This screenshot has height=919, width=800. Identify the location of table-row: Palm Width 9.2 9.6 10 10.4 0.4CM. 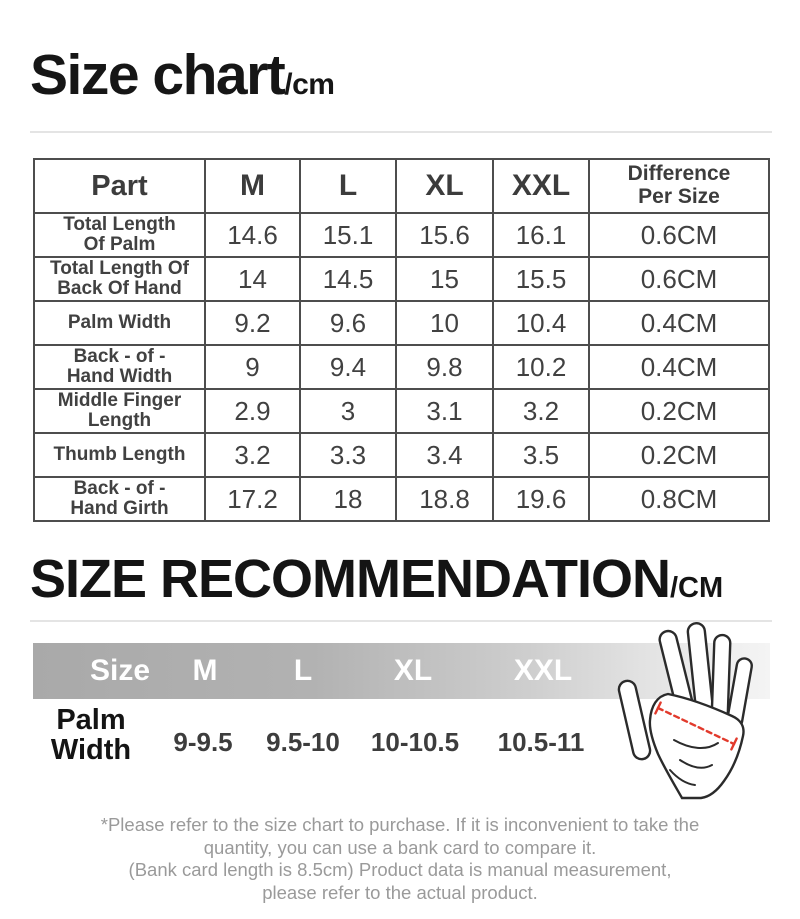
(401, 323).